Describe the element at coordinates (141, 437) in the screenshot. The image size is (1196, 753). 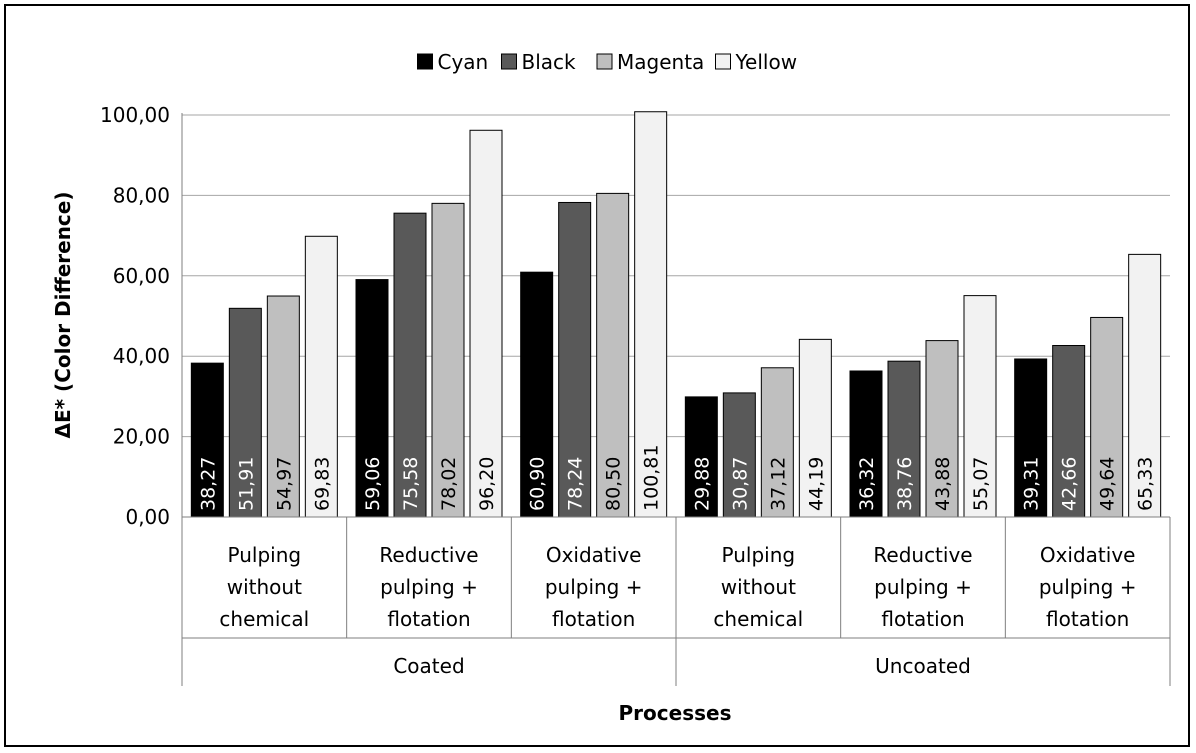
I see `y-tick-label: 20,00` at that location.